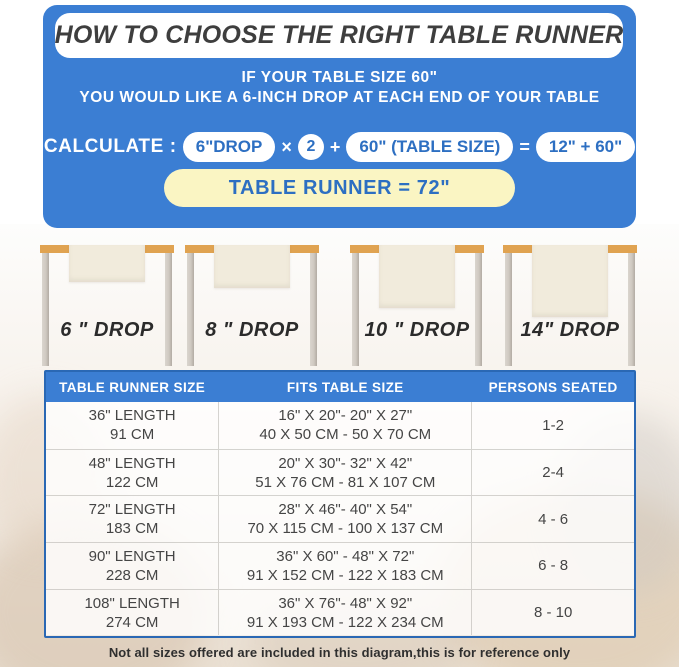 The image size is (679, 667). What do you see at coordinates (110, 146) in the screenshot?
I see `calculate-label: CALCULATE :` at bounding box center [110, 146].